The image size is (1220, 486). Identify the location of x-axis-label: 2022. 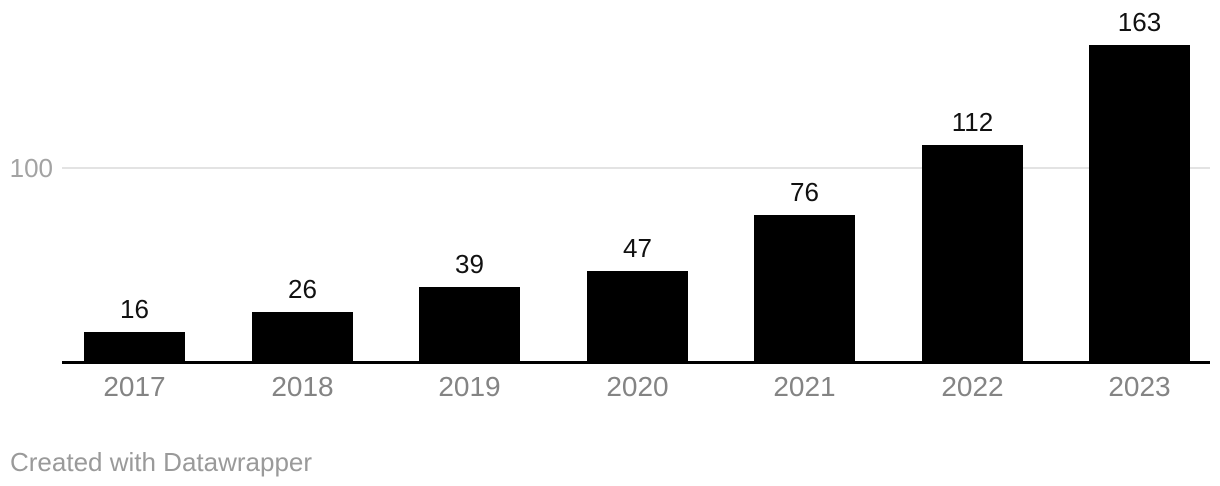
(972, 386).